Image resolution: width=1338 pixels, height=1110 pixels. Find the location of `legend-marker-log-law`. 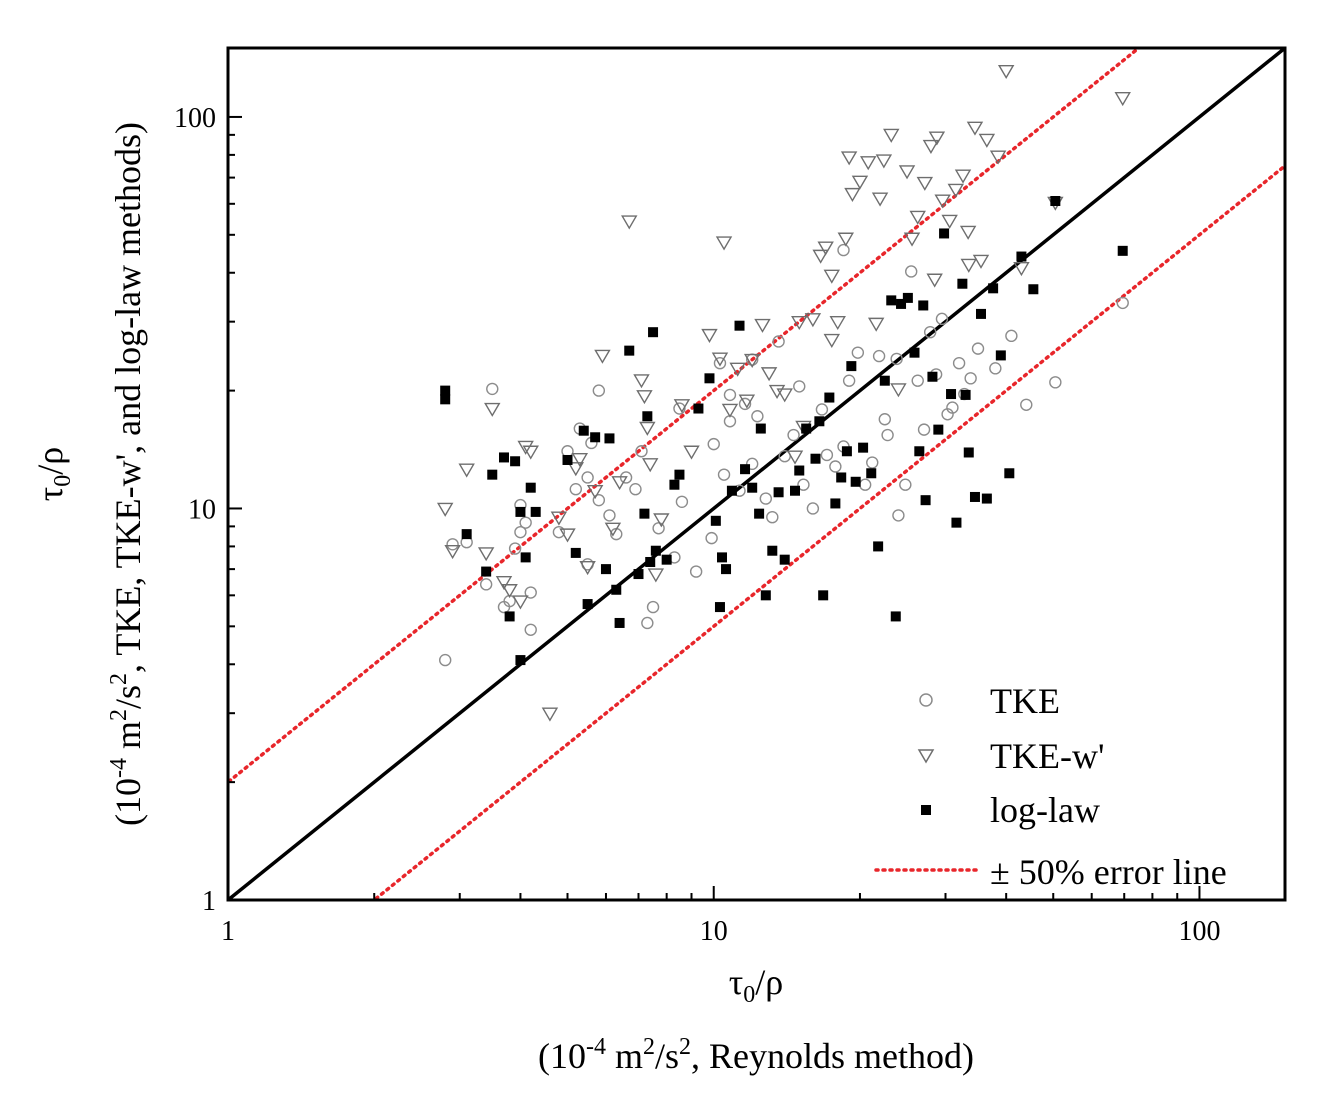

legend-marker-log-law is located at coordinates (926, 810).